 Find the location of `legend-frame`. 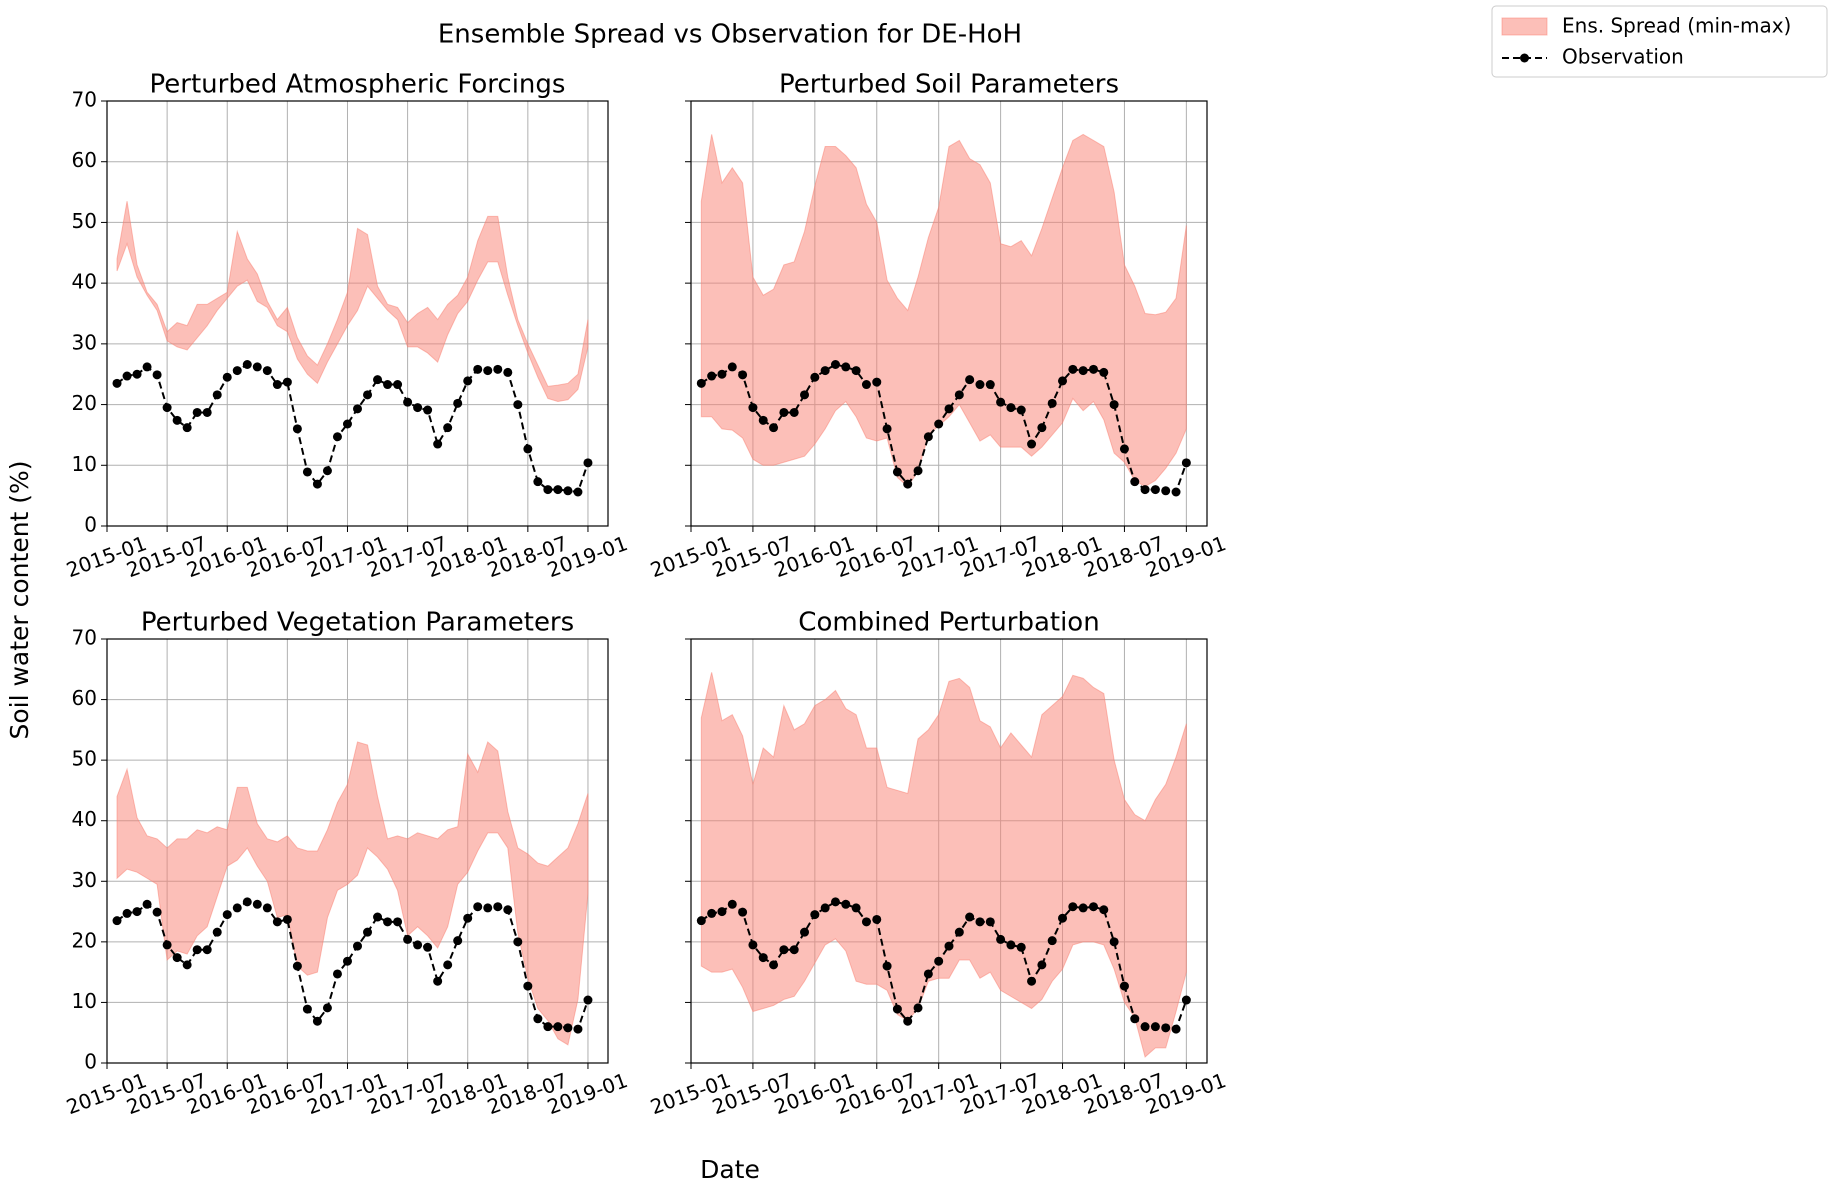

legend-frame is located at coordinates (1659, 41).